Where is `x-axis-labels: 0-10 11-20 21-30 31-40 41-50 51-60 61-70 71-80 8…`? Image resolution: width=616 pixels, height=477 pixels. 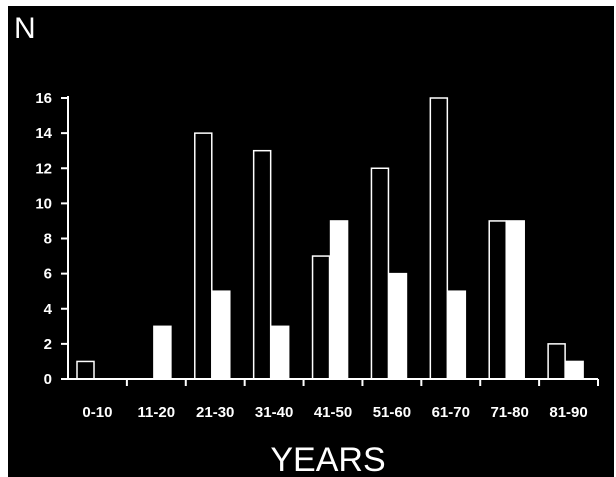 x-axis-labels: 0-10 11-20 21-30 31-40 41-50 51-60 61-70 71-80 8… is located at coordinates (334, 412).